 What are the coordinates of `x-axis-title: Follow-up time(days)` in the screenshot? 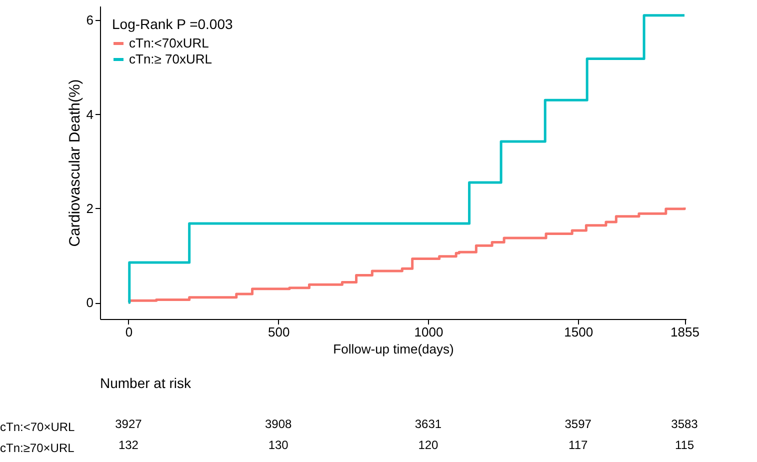 It's located at (393, 349).